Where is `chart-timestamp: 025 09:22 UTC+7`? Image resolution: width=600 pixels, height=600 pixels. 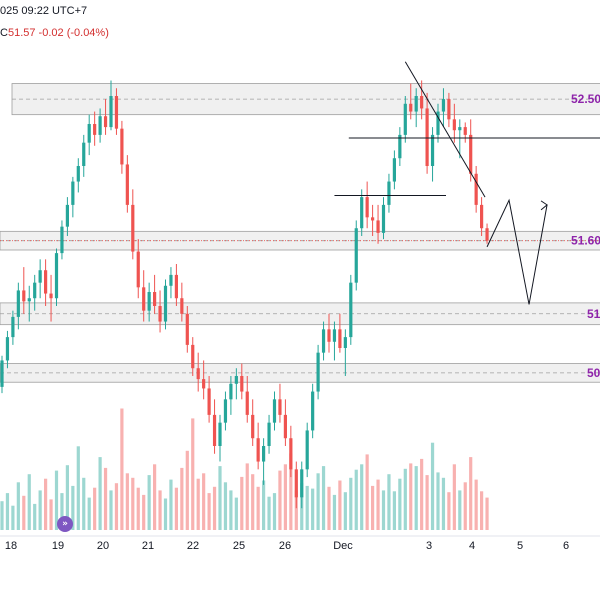 chart-timestamp: 025 09:22 UTC+7 is located at coordinates (43, 11).